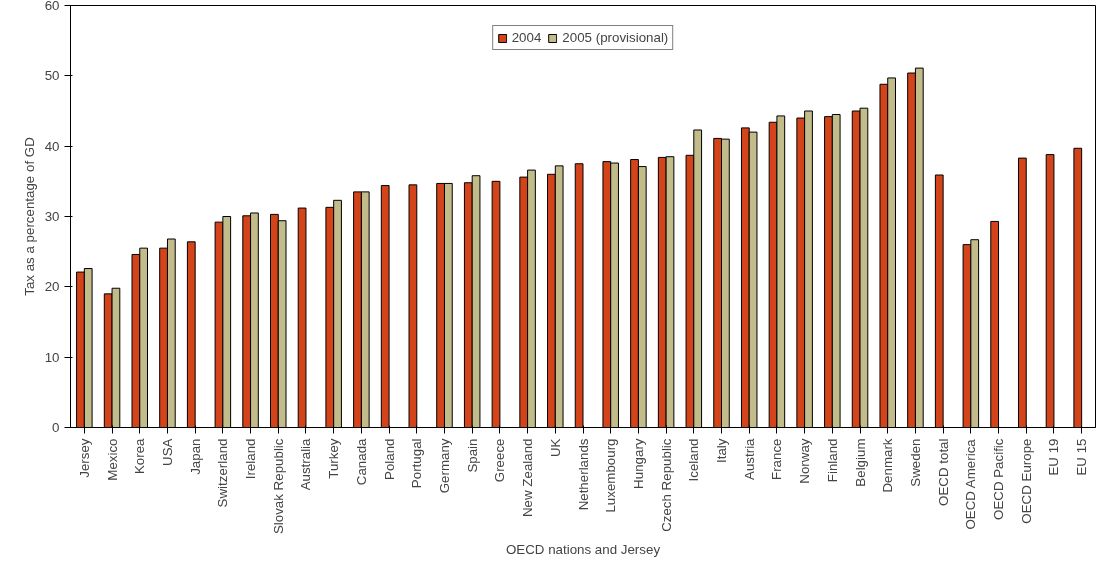 The image size is (1110, 569). What do you see at coordinates (1054, 457) in the screenshot?
I see `x-tick-label: EU 19` at bounding box center [1054, 457].